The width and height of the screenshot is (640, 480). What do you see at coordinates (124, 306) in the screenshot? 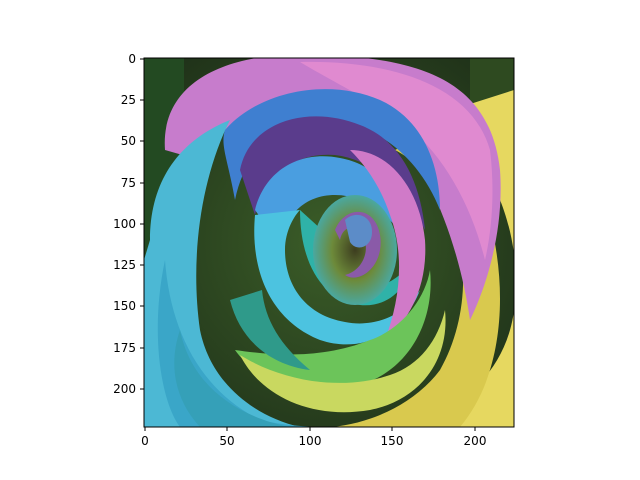
I see `y-tick-label: 150` at bounding box center [124, 306].